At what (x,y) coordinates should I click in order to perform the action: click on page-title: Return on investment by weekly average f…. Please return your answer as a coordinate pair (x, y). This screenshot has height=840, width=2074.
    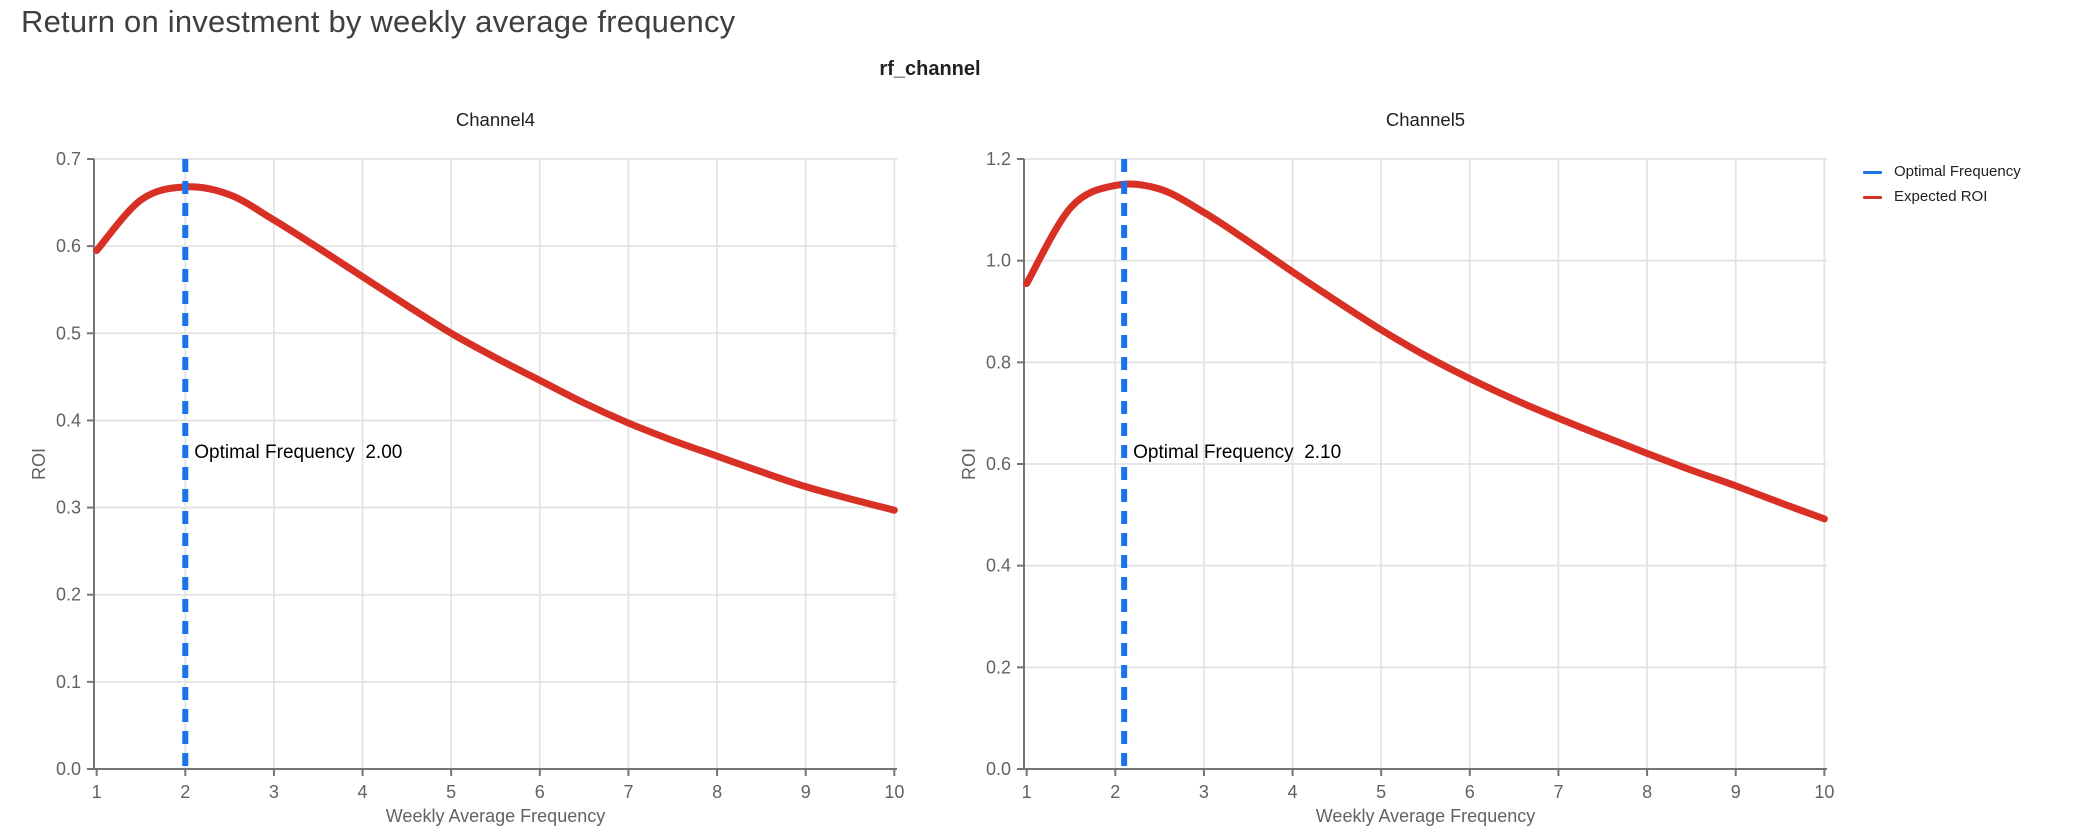
    Looking at the image, I should click on (378, 21).